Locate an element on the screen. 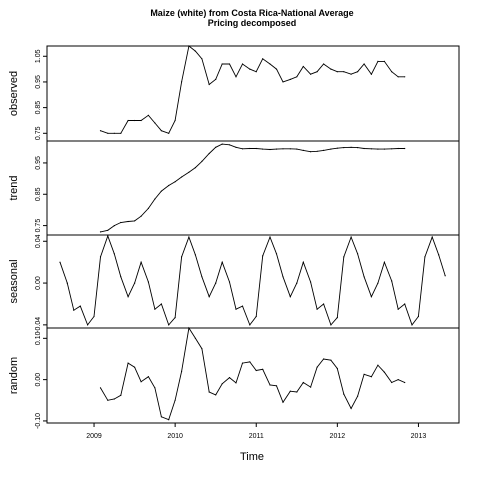  series-line-random is located at coordinates (252, 373).